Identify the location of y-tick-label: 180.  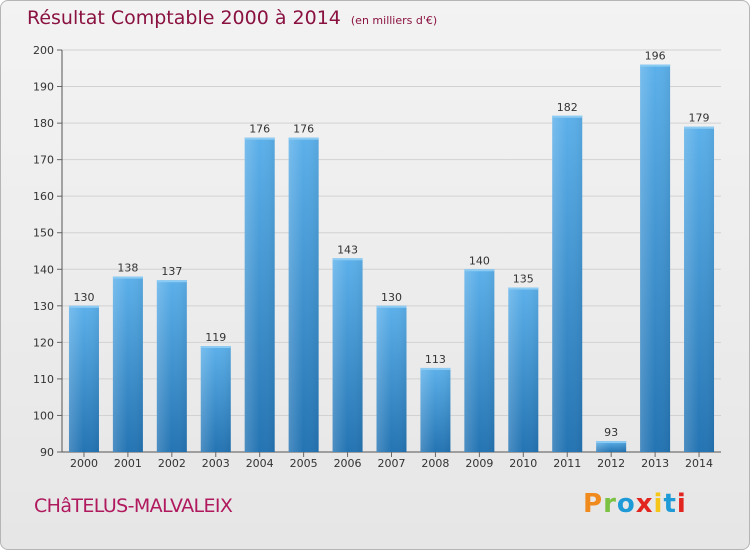
(43, 123).